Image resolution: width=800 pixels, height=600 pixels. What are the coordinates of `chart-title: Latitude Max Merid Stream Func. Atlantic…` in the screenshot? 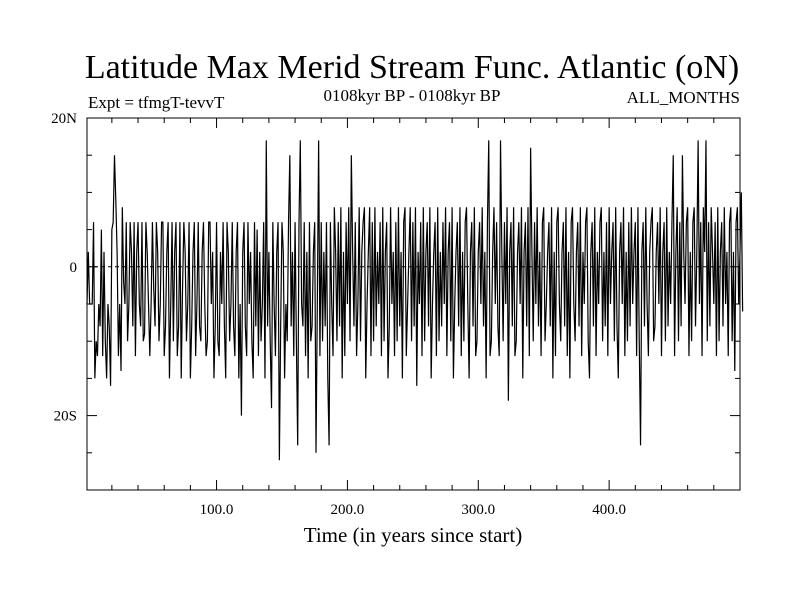 It's located at (412, 67).